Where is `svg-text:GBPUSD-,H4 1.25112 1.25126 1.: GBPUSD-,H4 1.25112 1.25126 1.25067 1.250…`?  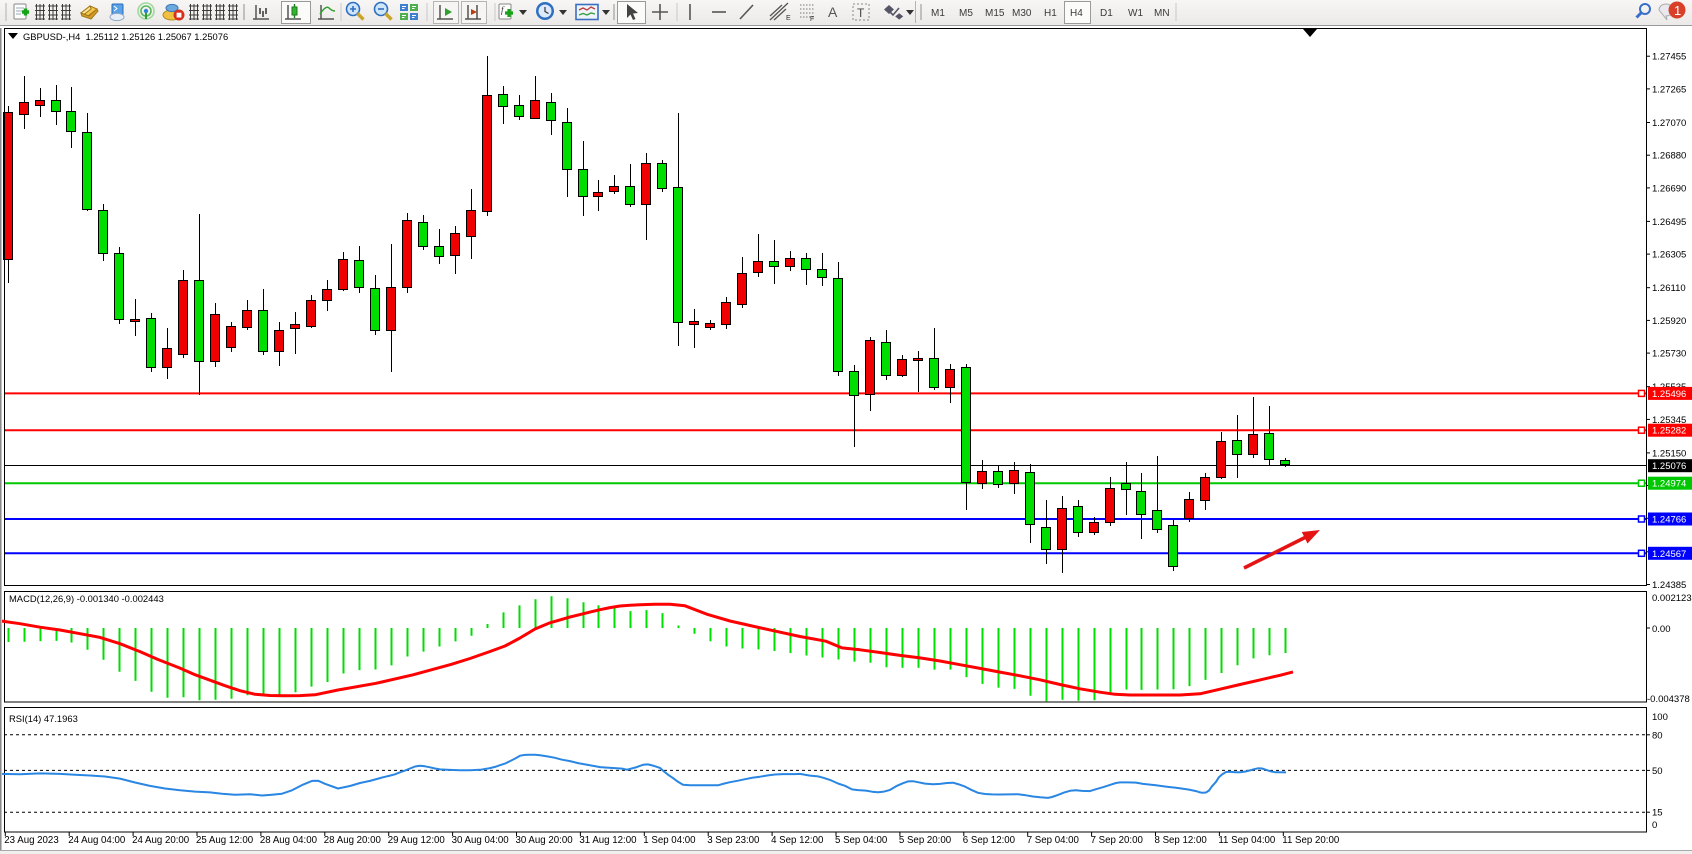 svg-text:GBPUSD-,H4 1.25112 1.25126 1.: GBPUSD-,H4 1.25112 1.25126 1.25067 1.250… is located at coordinates (125, 36).